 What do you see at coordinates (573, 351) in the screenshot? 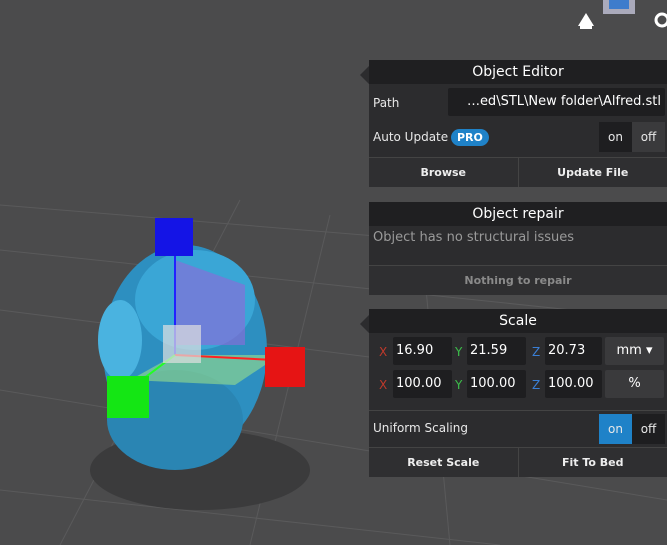
I see `size-z-field: 20.73` at bounding box center [573, 351].